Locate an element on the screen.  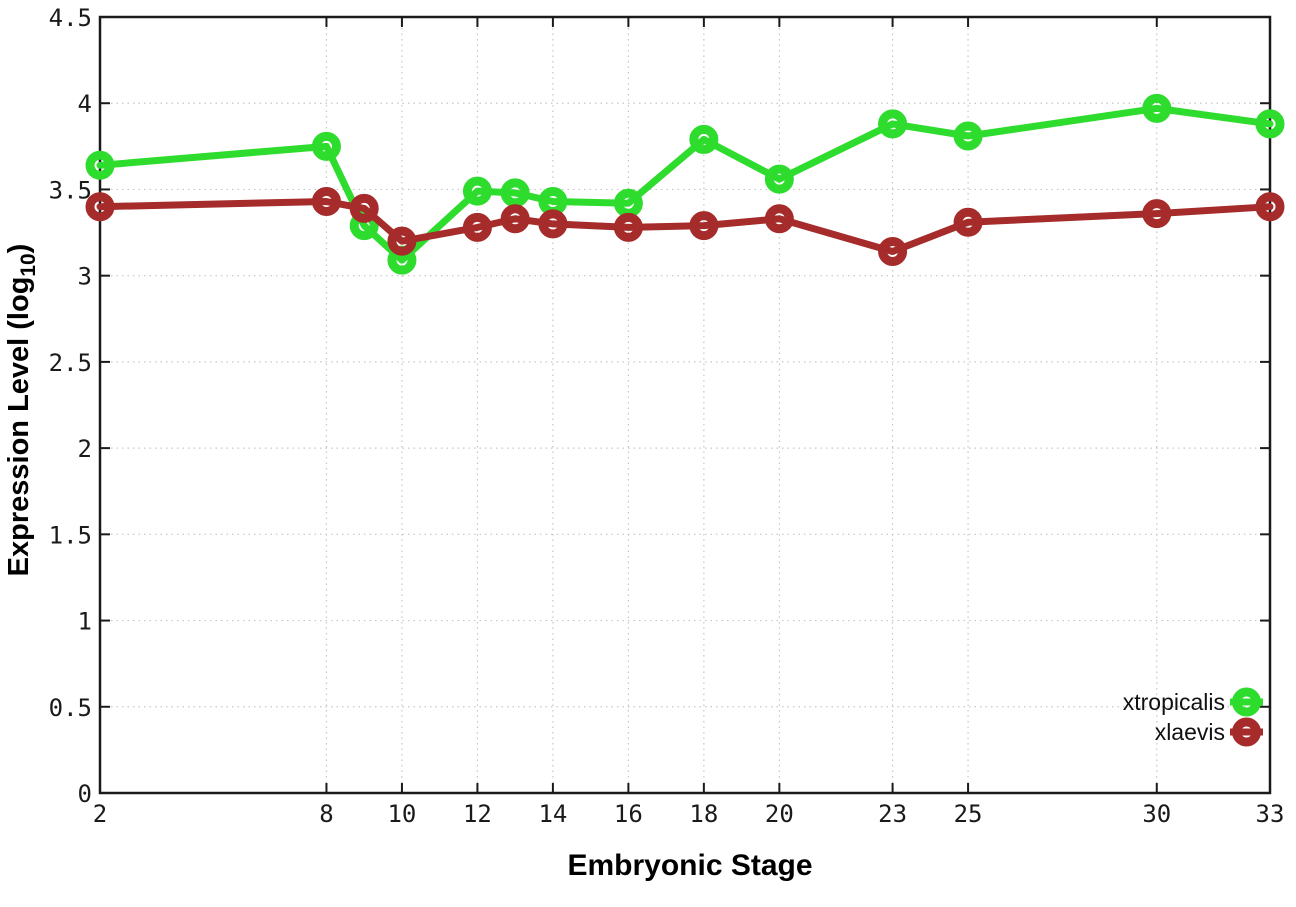
legend-marker-xlaevis is located at coordinates (1246, 732).